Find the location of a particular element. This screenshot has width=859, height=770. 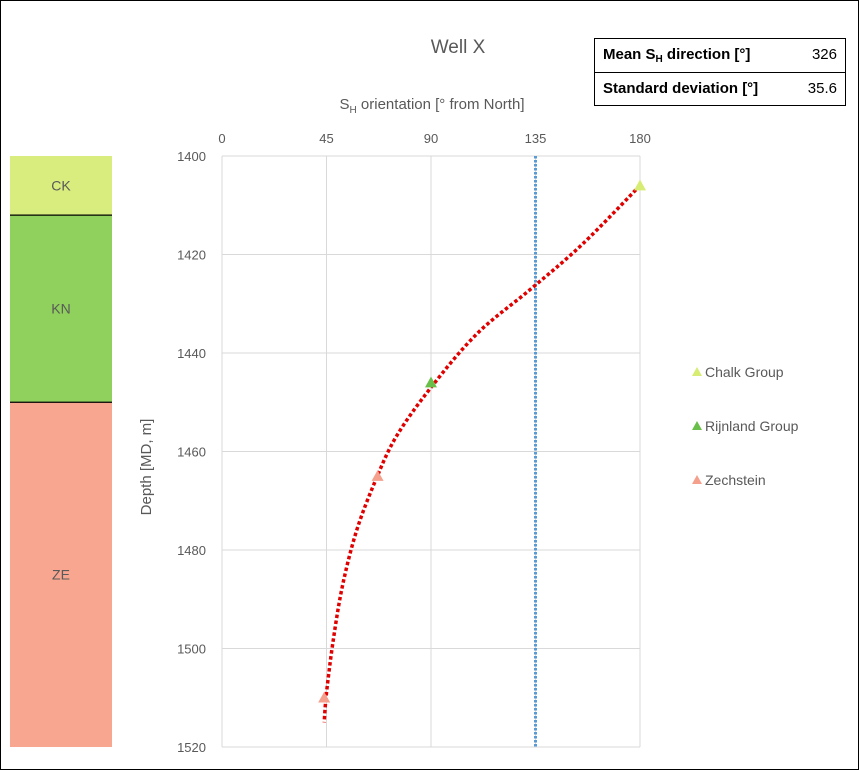

y-tick-label: 1480 is located at coordinates (191, 550).